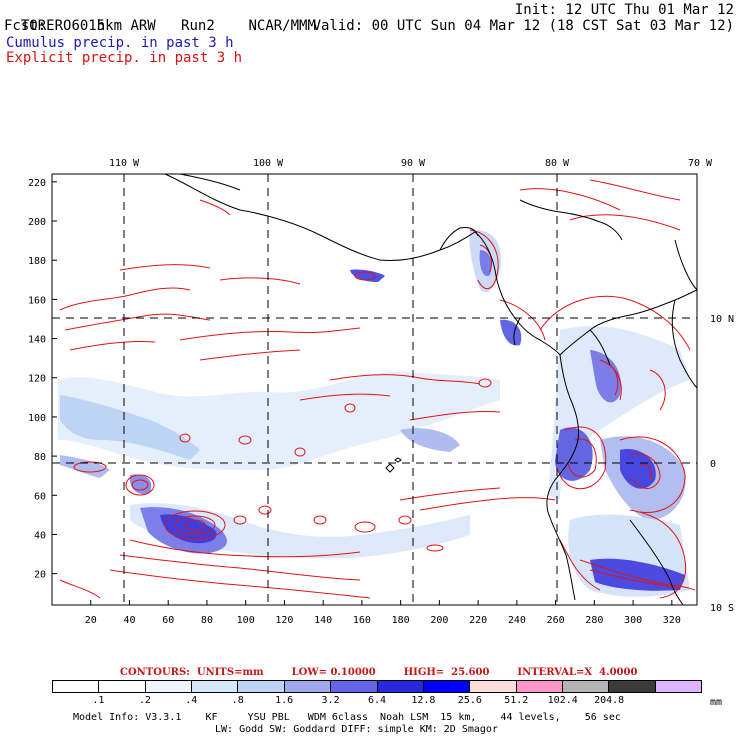  Describe the element at coordinates (722, 464) in the screenshot. I see `latitude-labels: 10 N 0 10 S` at that location.